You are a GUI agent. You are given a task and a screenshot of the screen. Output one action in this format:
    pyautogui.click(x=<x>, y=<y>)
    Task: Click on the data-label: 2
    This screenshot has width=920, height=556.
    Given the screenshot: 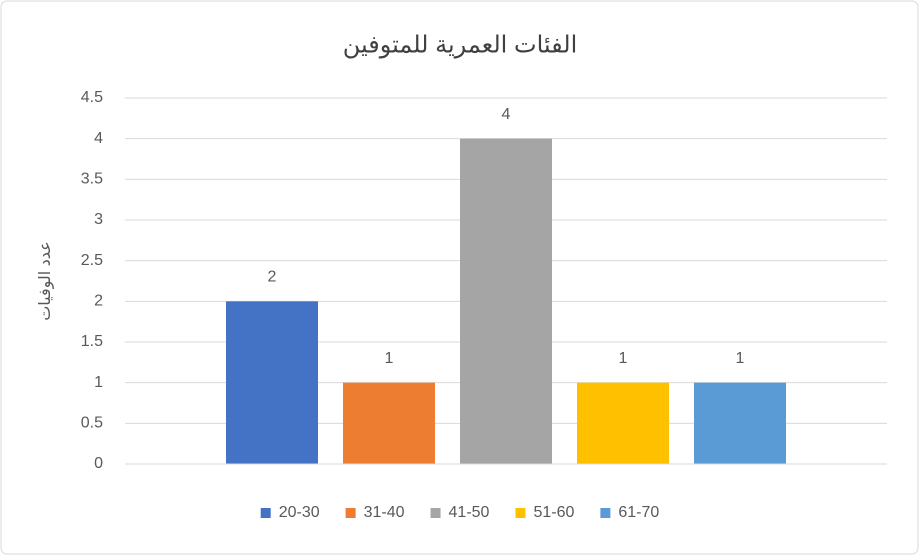 What is the action you would take?
    pyautogui.click(x=272, y=277)
    